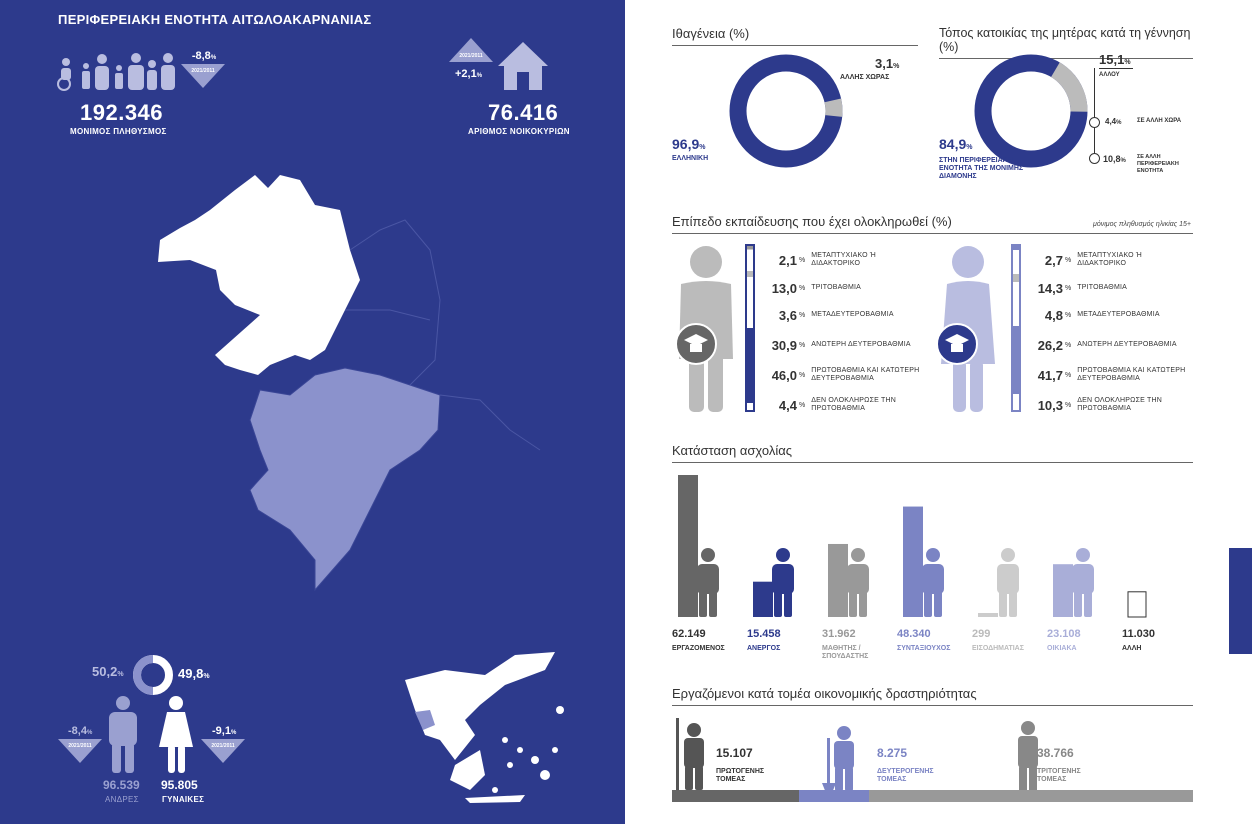 This screenshot has width=1252, height=824. Describe the element at coordinates (1094, 122) in the screenshot. I see `abroad-marker` at that location.